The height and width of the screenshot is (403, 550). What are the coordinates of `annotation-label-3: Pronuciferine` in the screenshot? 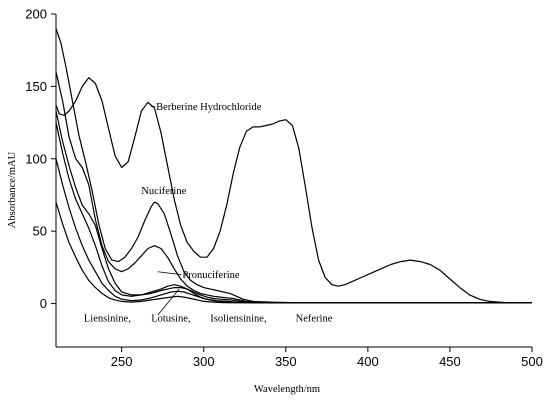 It's located at (210, 275).